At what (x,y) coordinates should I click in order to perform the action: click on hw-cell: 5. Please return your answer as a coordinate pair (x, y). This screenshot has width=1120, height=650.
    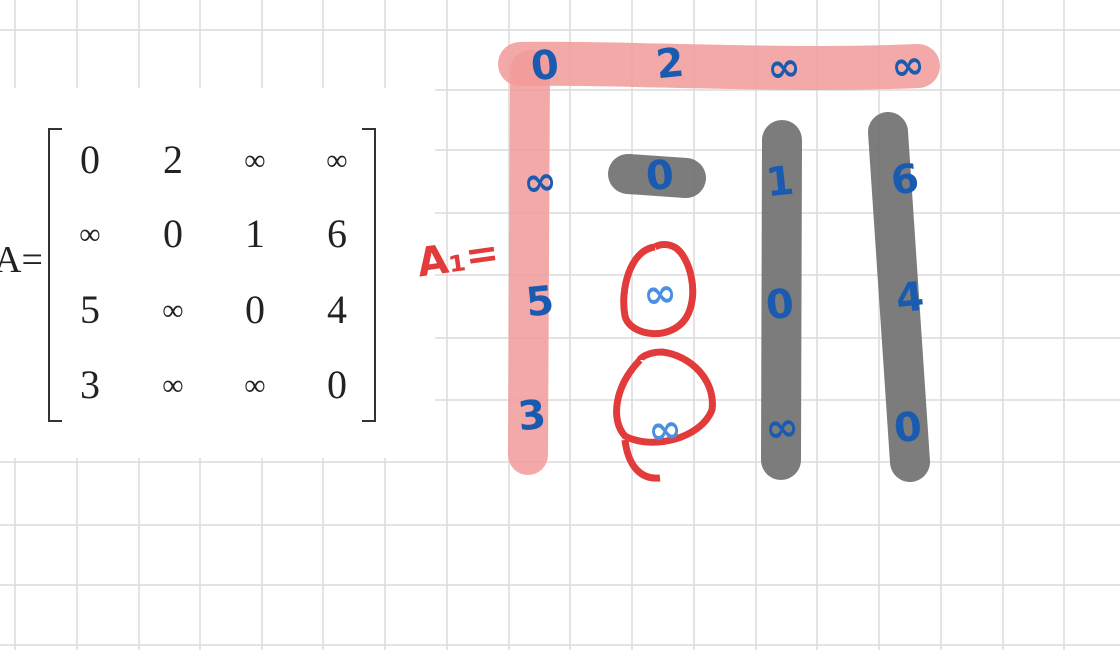
    Looking at the image, I should click on (540, 302).